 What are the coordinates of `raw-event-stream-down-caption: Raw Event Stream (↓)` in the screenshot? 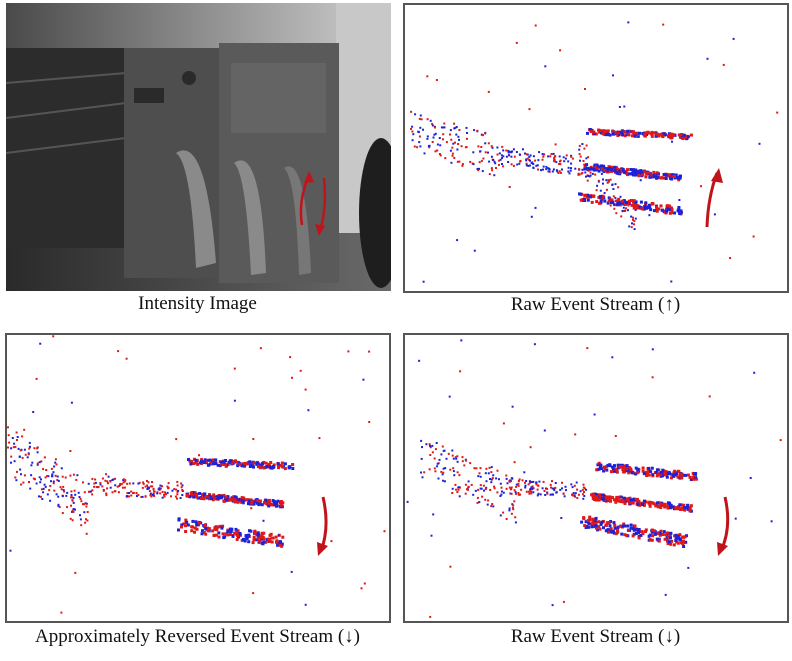 It's located at (595, 636).